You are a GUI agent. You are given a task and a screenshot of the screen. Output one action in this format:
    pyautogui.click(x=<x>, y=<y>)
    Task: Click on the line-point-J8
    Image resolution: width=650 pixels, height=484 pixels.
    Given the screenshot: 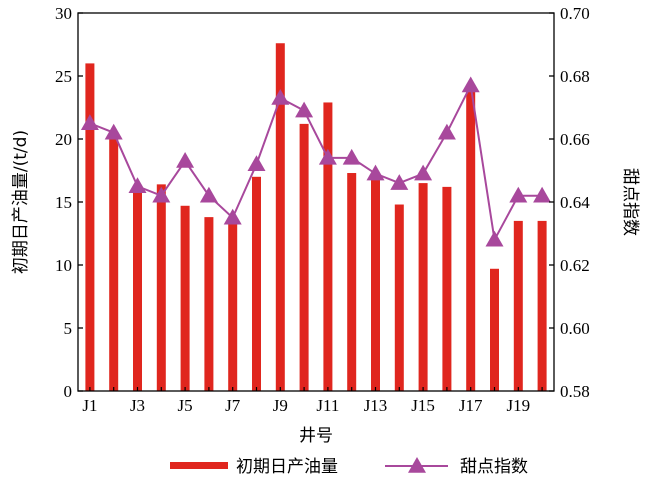 What is the action you would take?
    pyautogui.click(x=256, y=163)
    